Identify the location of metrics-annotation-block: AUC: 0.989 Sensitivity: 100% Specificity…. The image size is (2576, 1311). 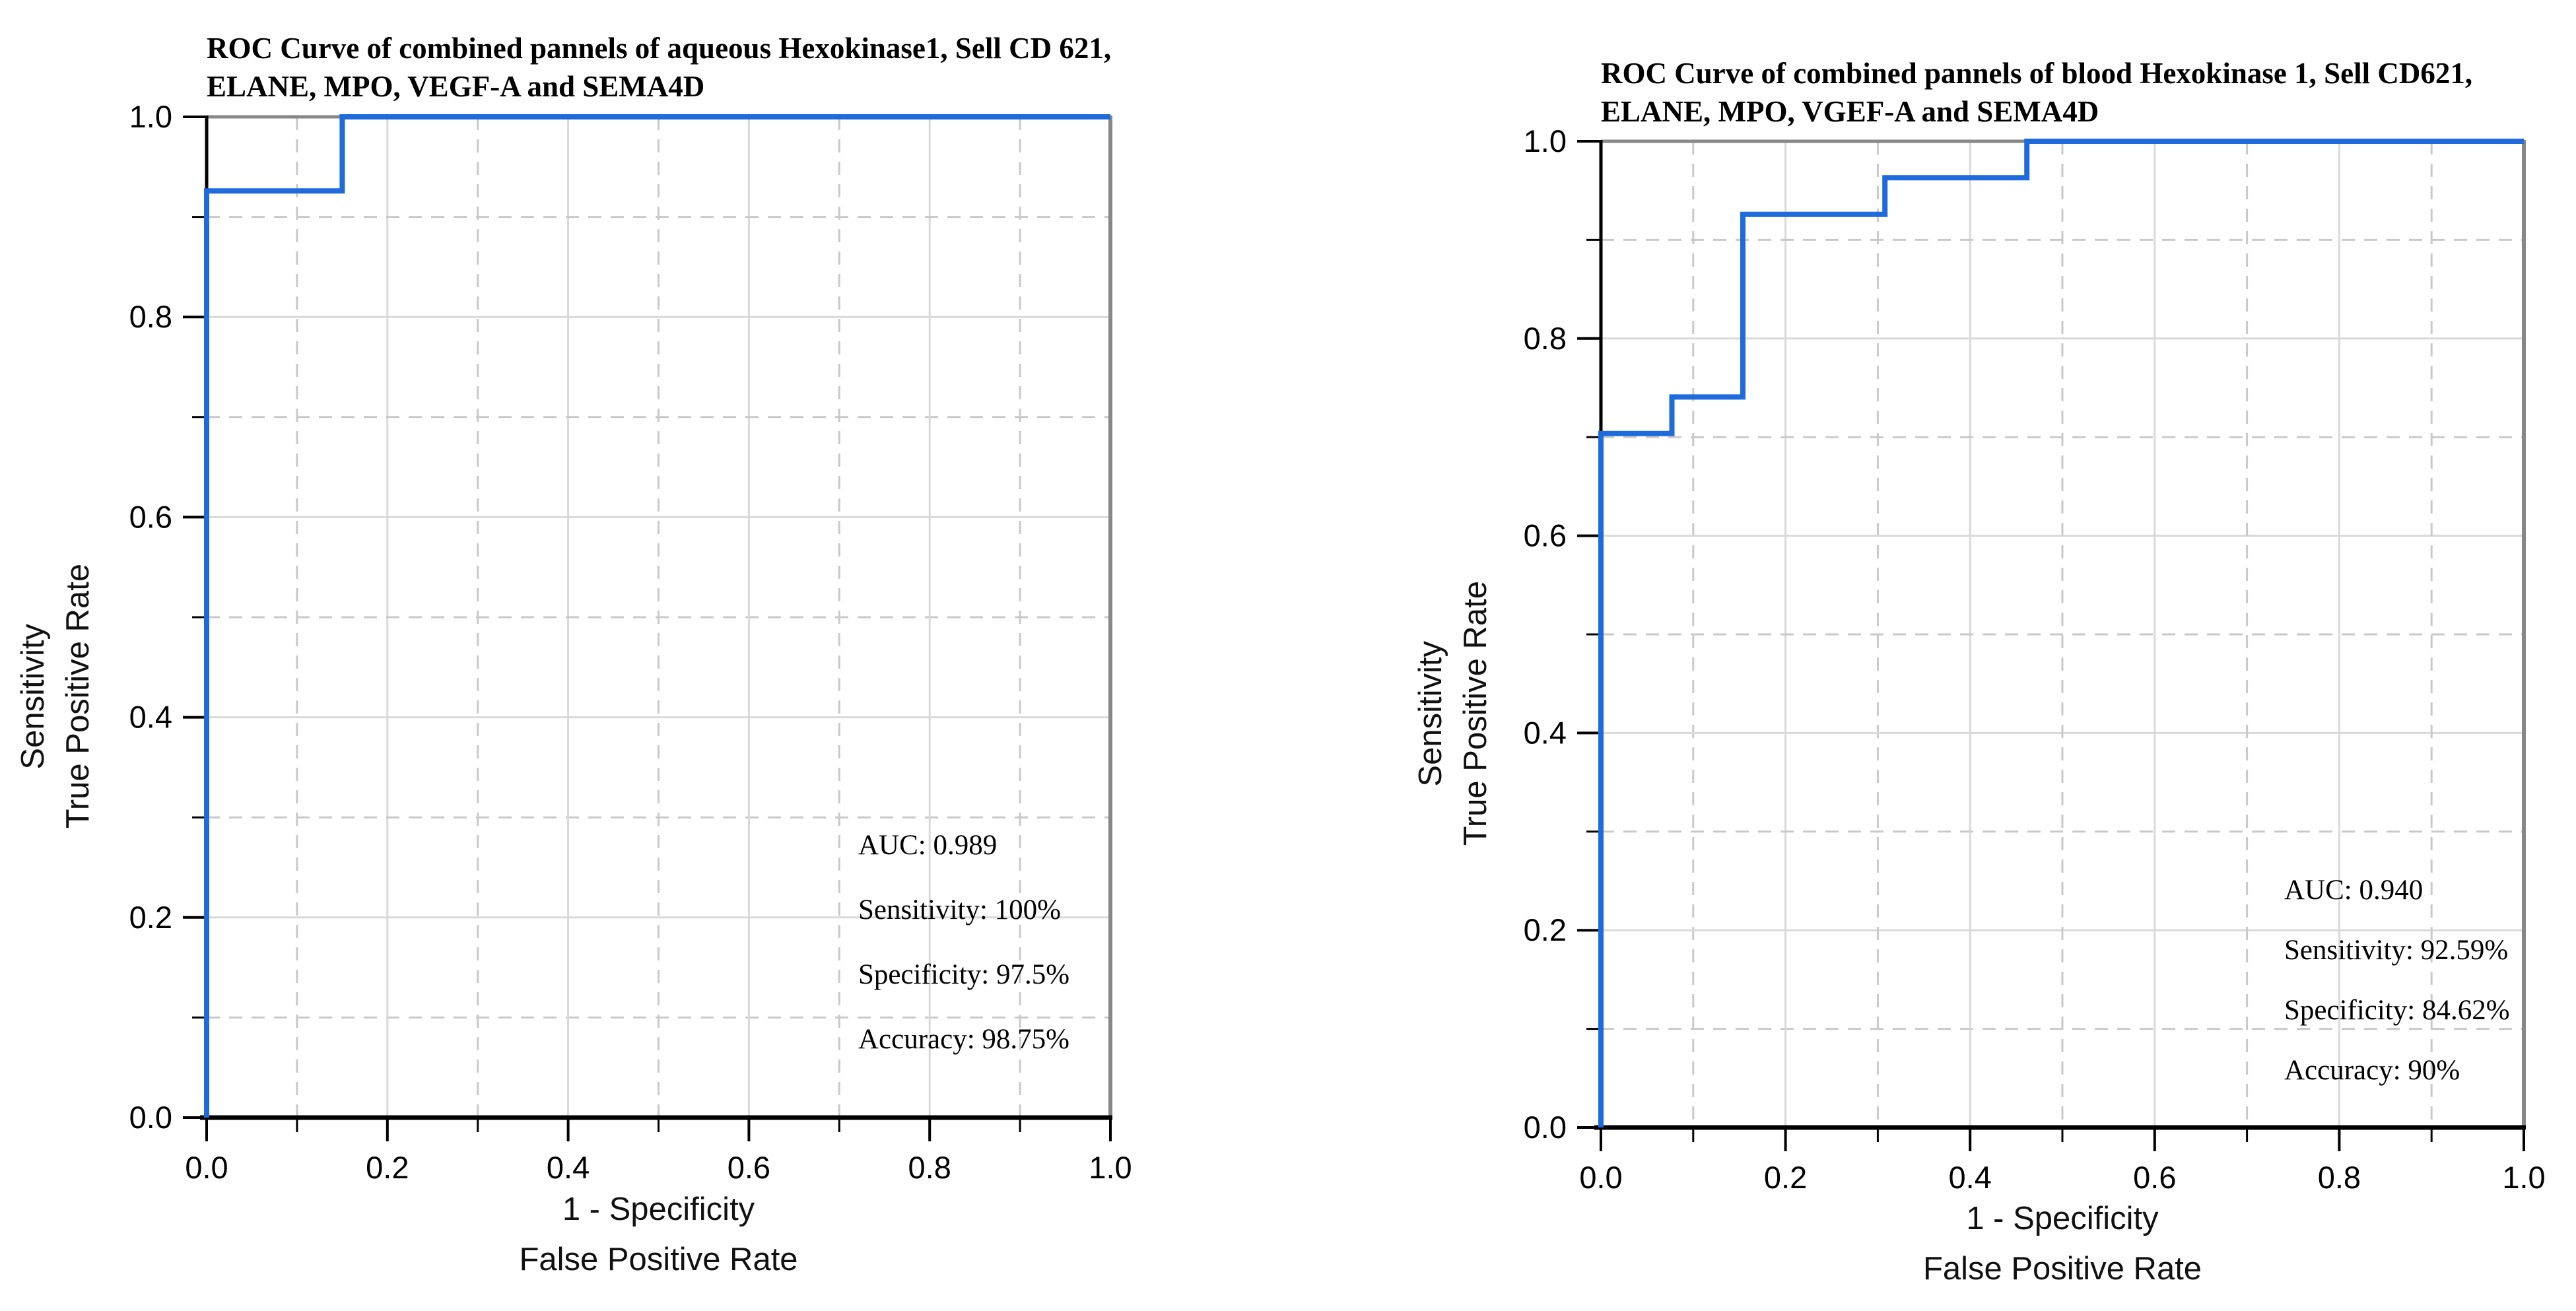
(964, 958).